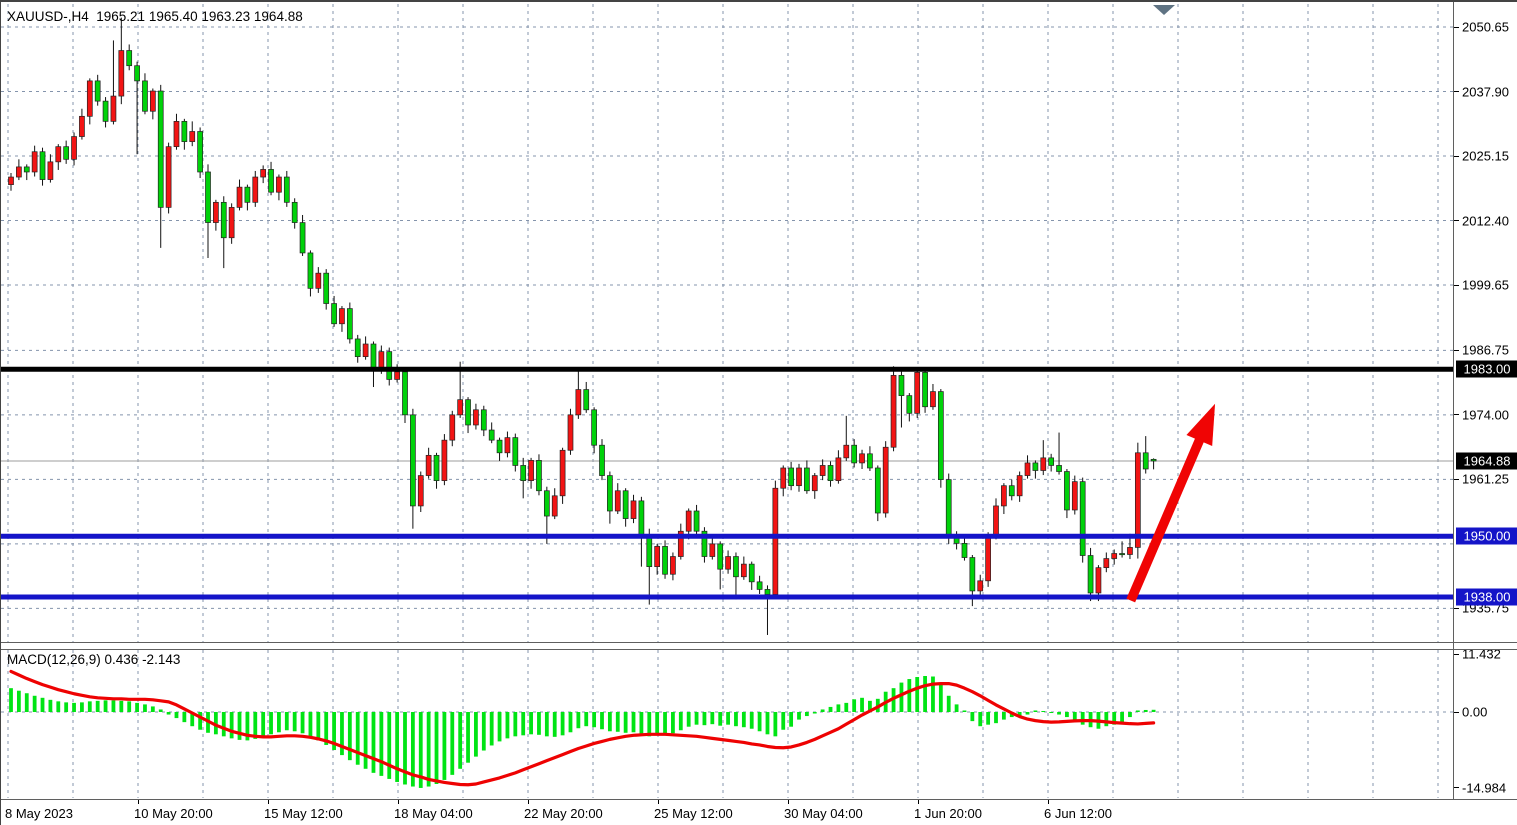 Image resolution: width=1517 pixels, height=825 pixels. What do you see at coordinates (1485, 221) in the screenshot?
I see `price-tick-label: 2012.40` at bounding box center [1485, 221].